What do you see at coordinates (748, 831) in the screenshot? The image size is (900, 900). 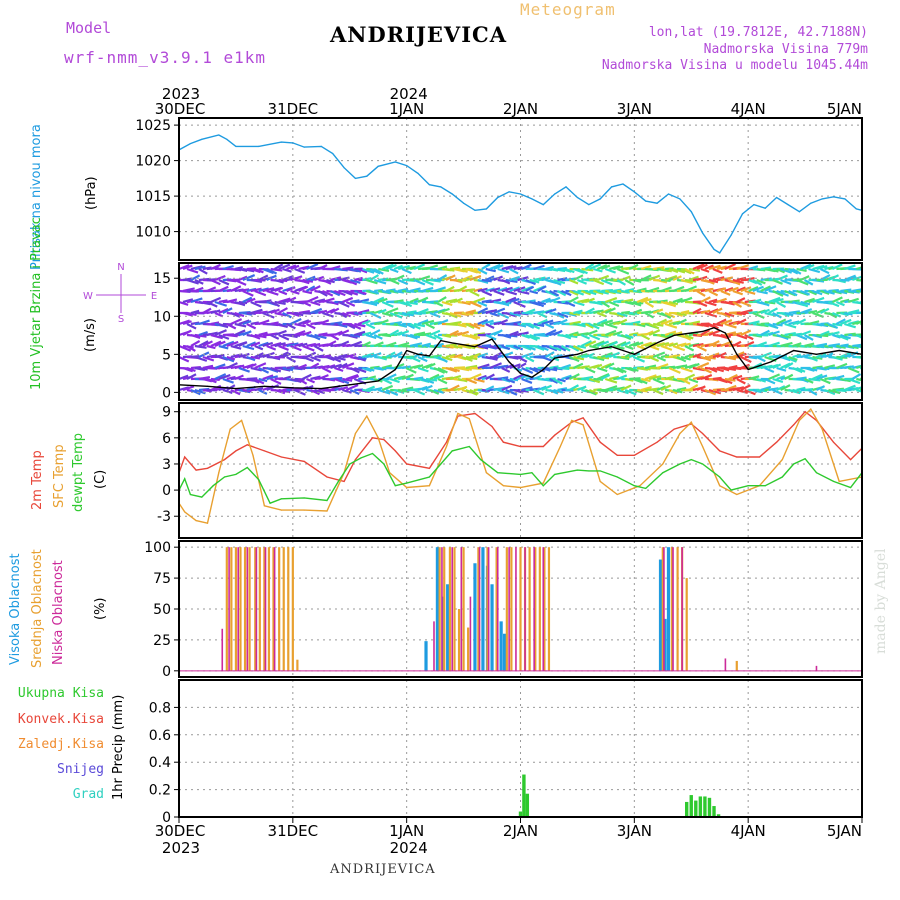 I see `x-tick-label-bottom: 4JAN` at bounding box center [748, 831].